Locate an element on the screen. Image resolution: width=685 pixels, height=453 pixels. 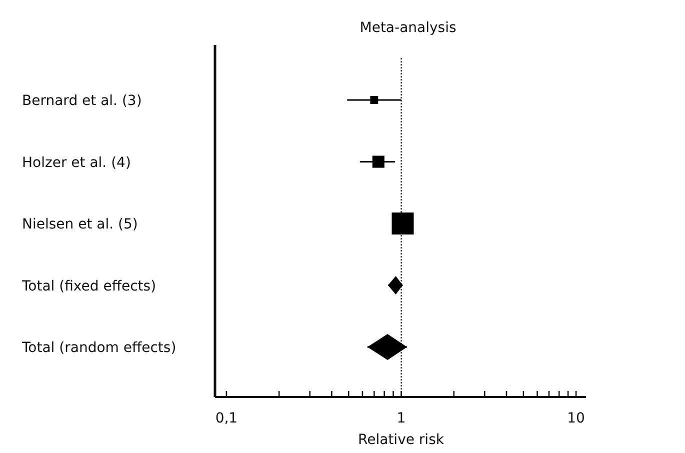
chart-title: Meta-analysis is located at coordinates (408, 28).